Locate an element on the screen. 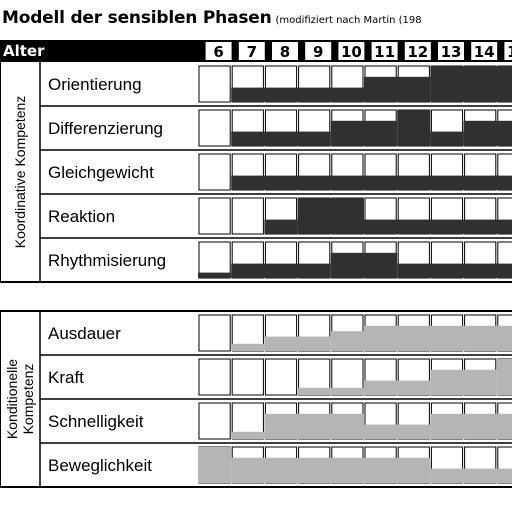 The height and width of the screenshot is (512, 512). age-tick-label: 11 is located at coordinates (384, 52).